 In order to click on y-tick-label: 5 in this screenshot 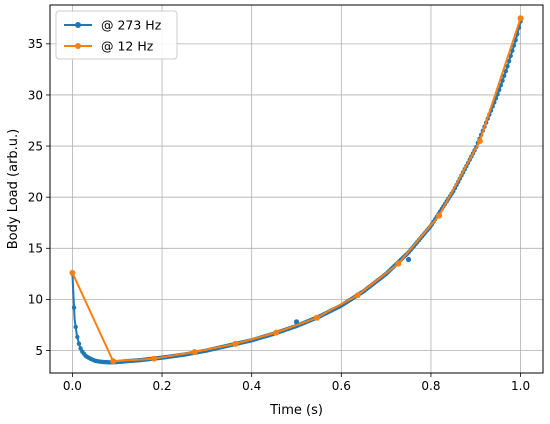, I will do `click(39, 351)`.